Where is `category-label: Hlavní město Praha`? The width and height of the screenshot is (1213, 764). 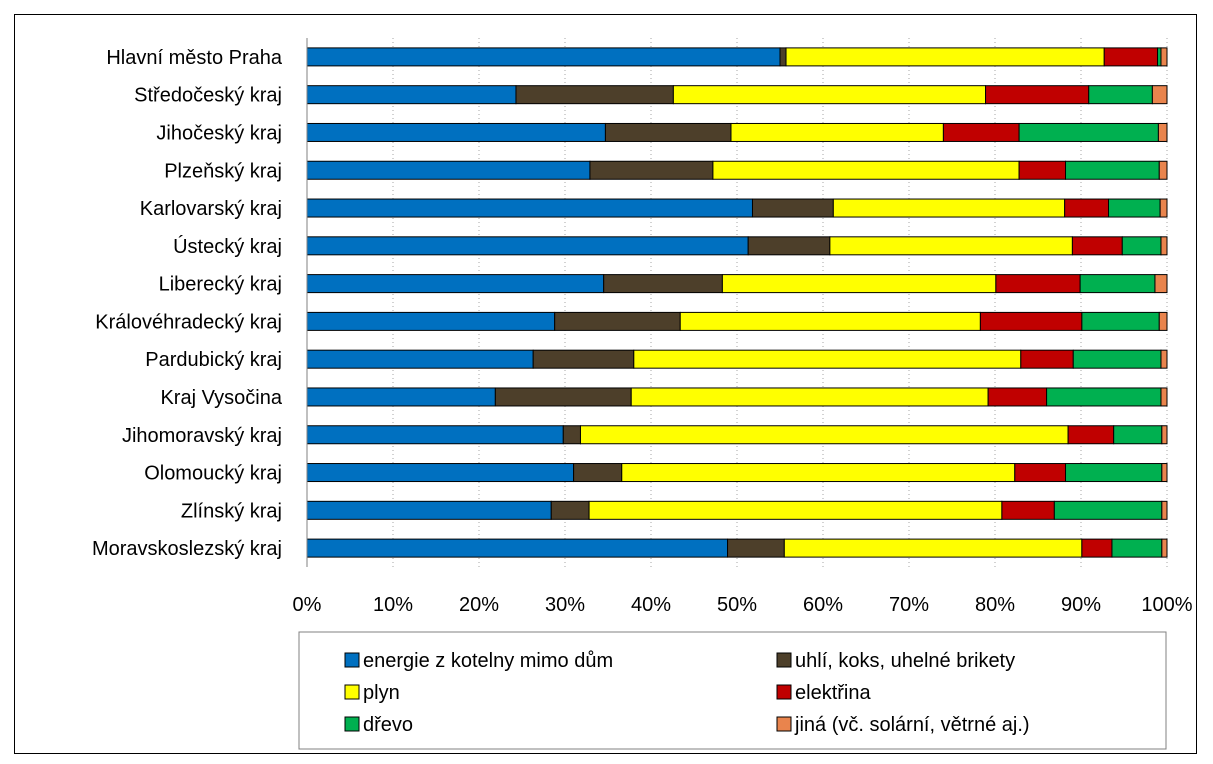 category-label: Hlavní město Praha is located at coordinates (194, 58).